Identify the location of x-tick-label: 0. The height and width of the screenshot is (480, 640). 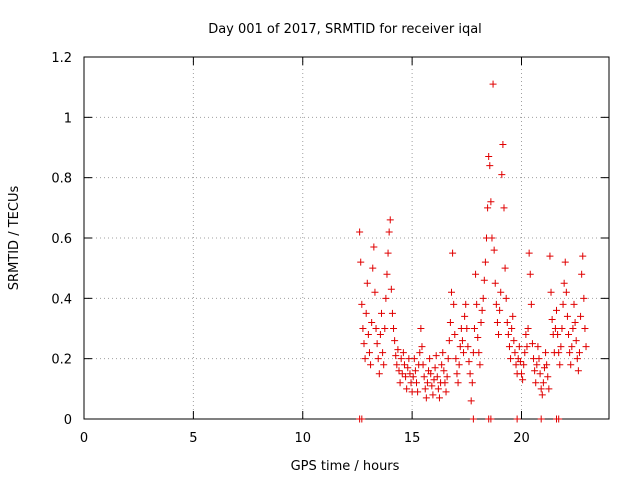
(84, 438).